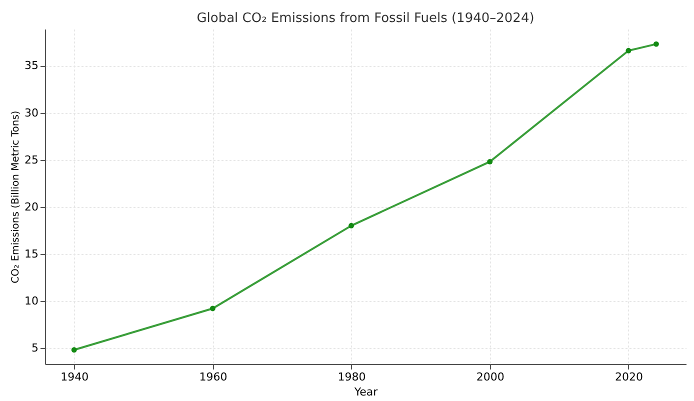 This screenshot has height=401, width=694. Describe the element at coordinates (490, 377) in the screenshot. I see `x-tick-label: 2000` at that location.